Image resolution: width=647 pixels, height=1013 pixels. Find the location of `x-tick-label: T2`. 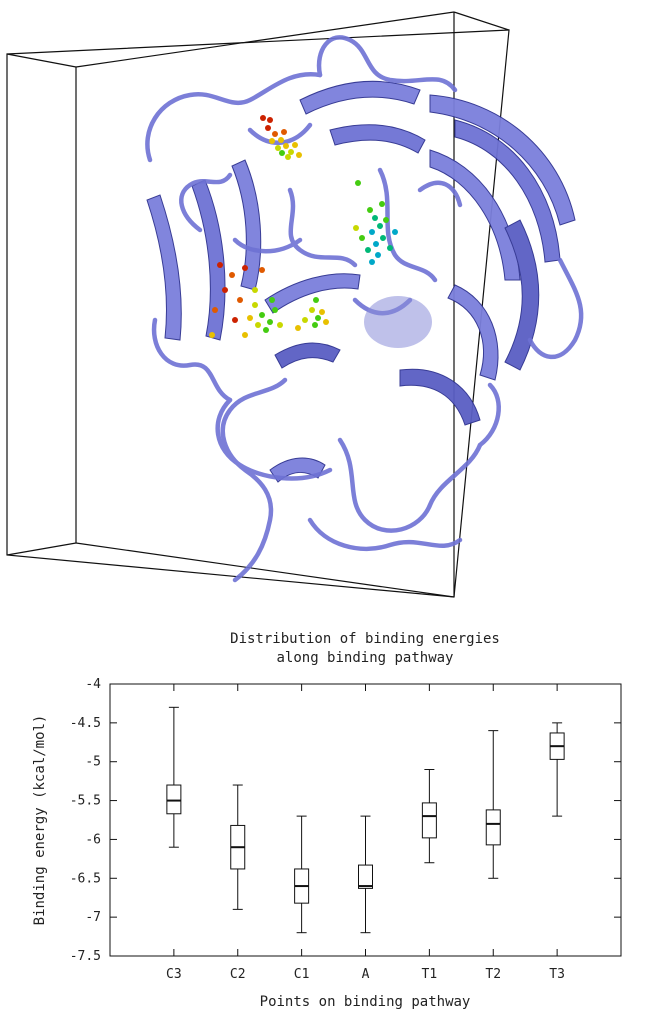

x-tick-label: T2 is located at coordinates (493, 974).